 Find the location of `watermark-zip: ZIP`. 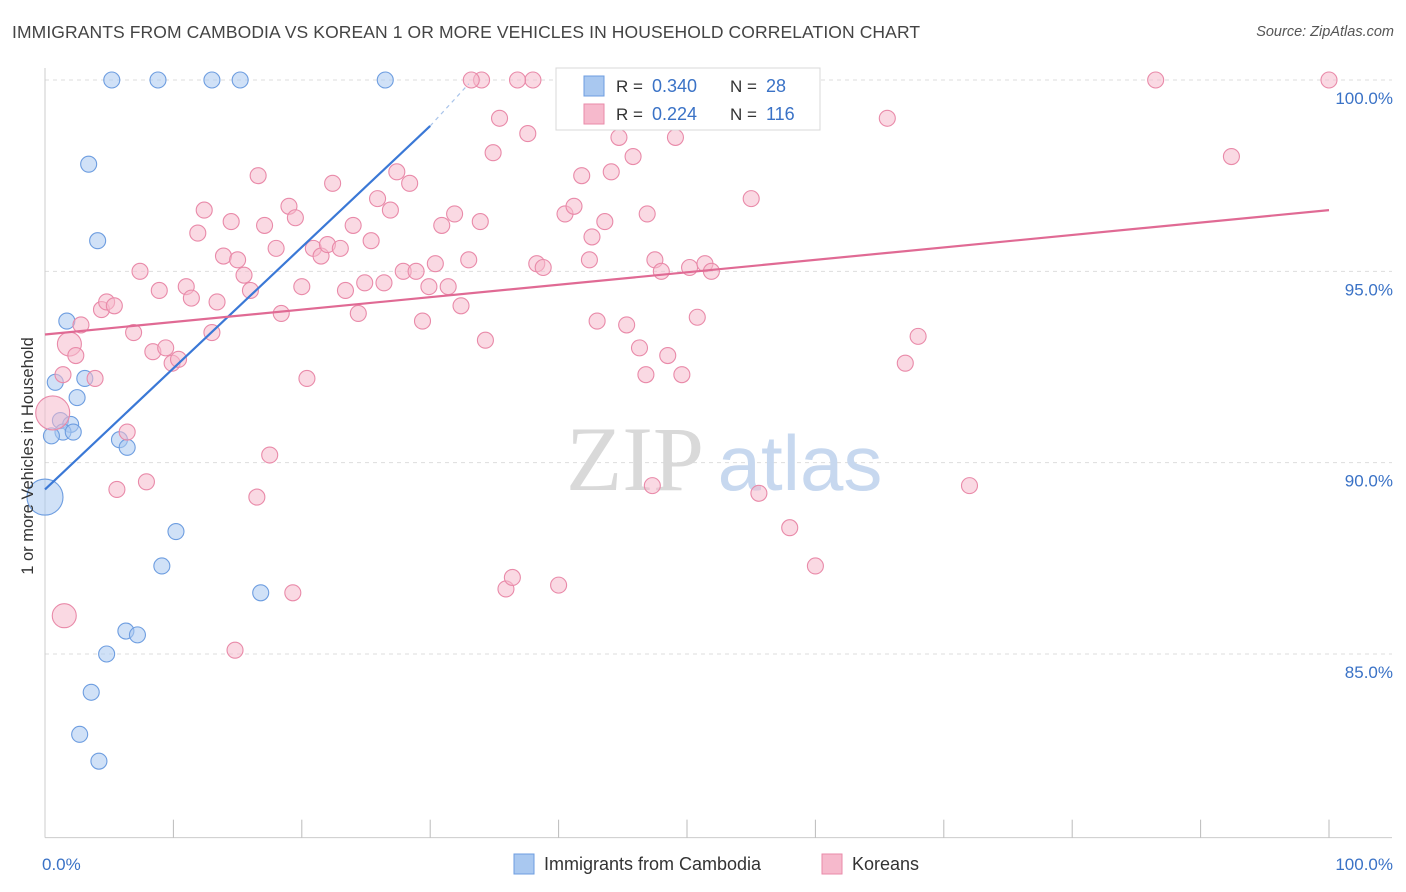

watermark-zip: ZIP is located at coordinates (635, 459).